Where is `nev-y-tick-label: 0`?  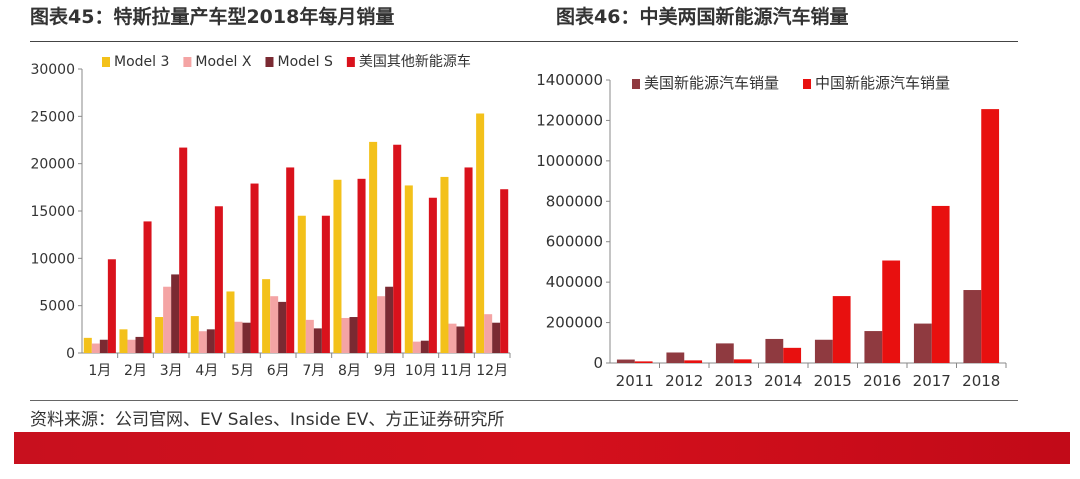 nev-y-tick-label: 0 is located at coordinates (598, 363).